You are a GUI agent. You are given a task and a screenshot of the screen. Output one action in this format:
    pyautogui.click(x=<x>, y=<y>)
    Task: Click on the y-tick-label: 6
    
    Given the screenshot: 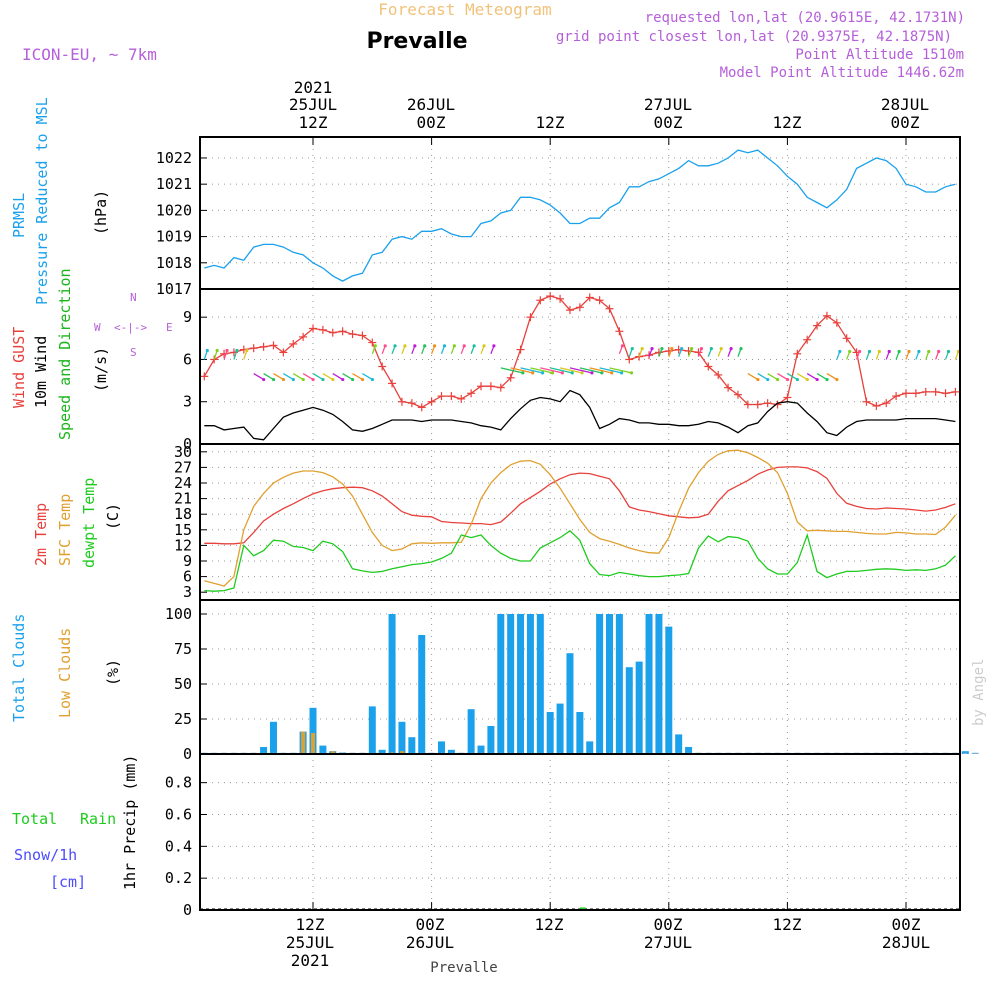 What is the action you would take?
    pyautogui.click(x=187, y=359)
    